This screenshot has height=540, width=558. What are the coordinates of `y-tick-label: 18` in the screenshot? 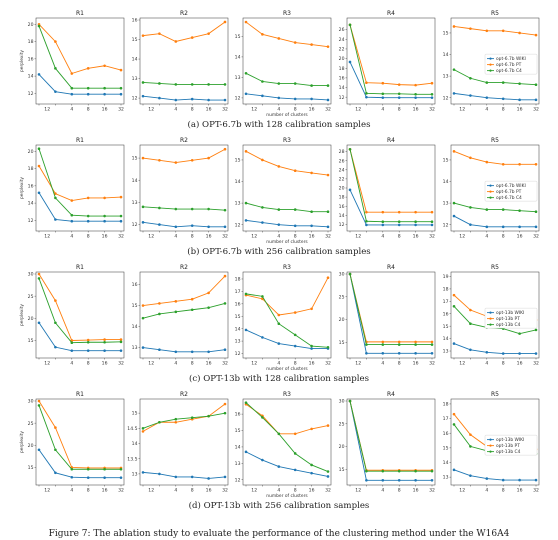 It's located at (342, 69).